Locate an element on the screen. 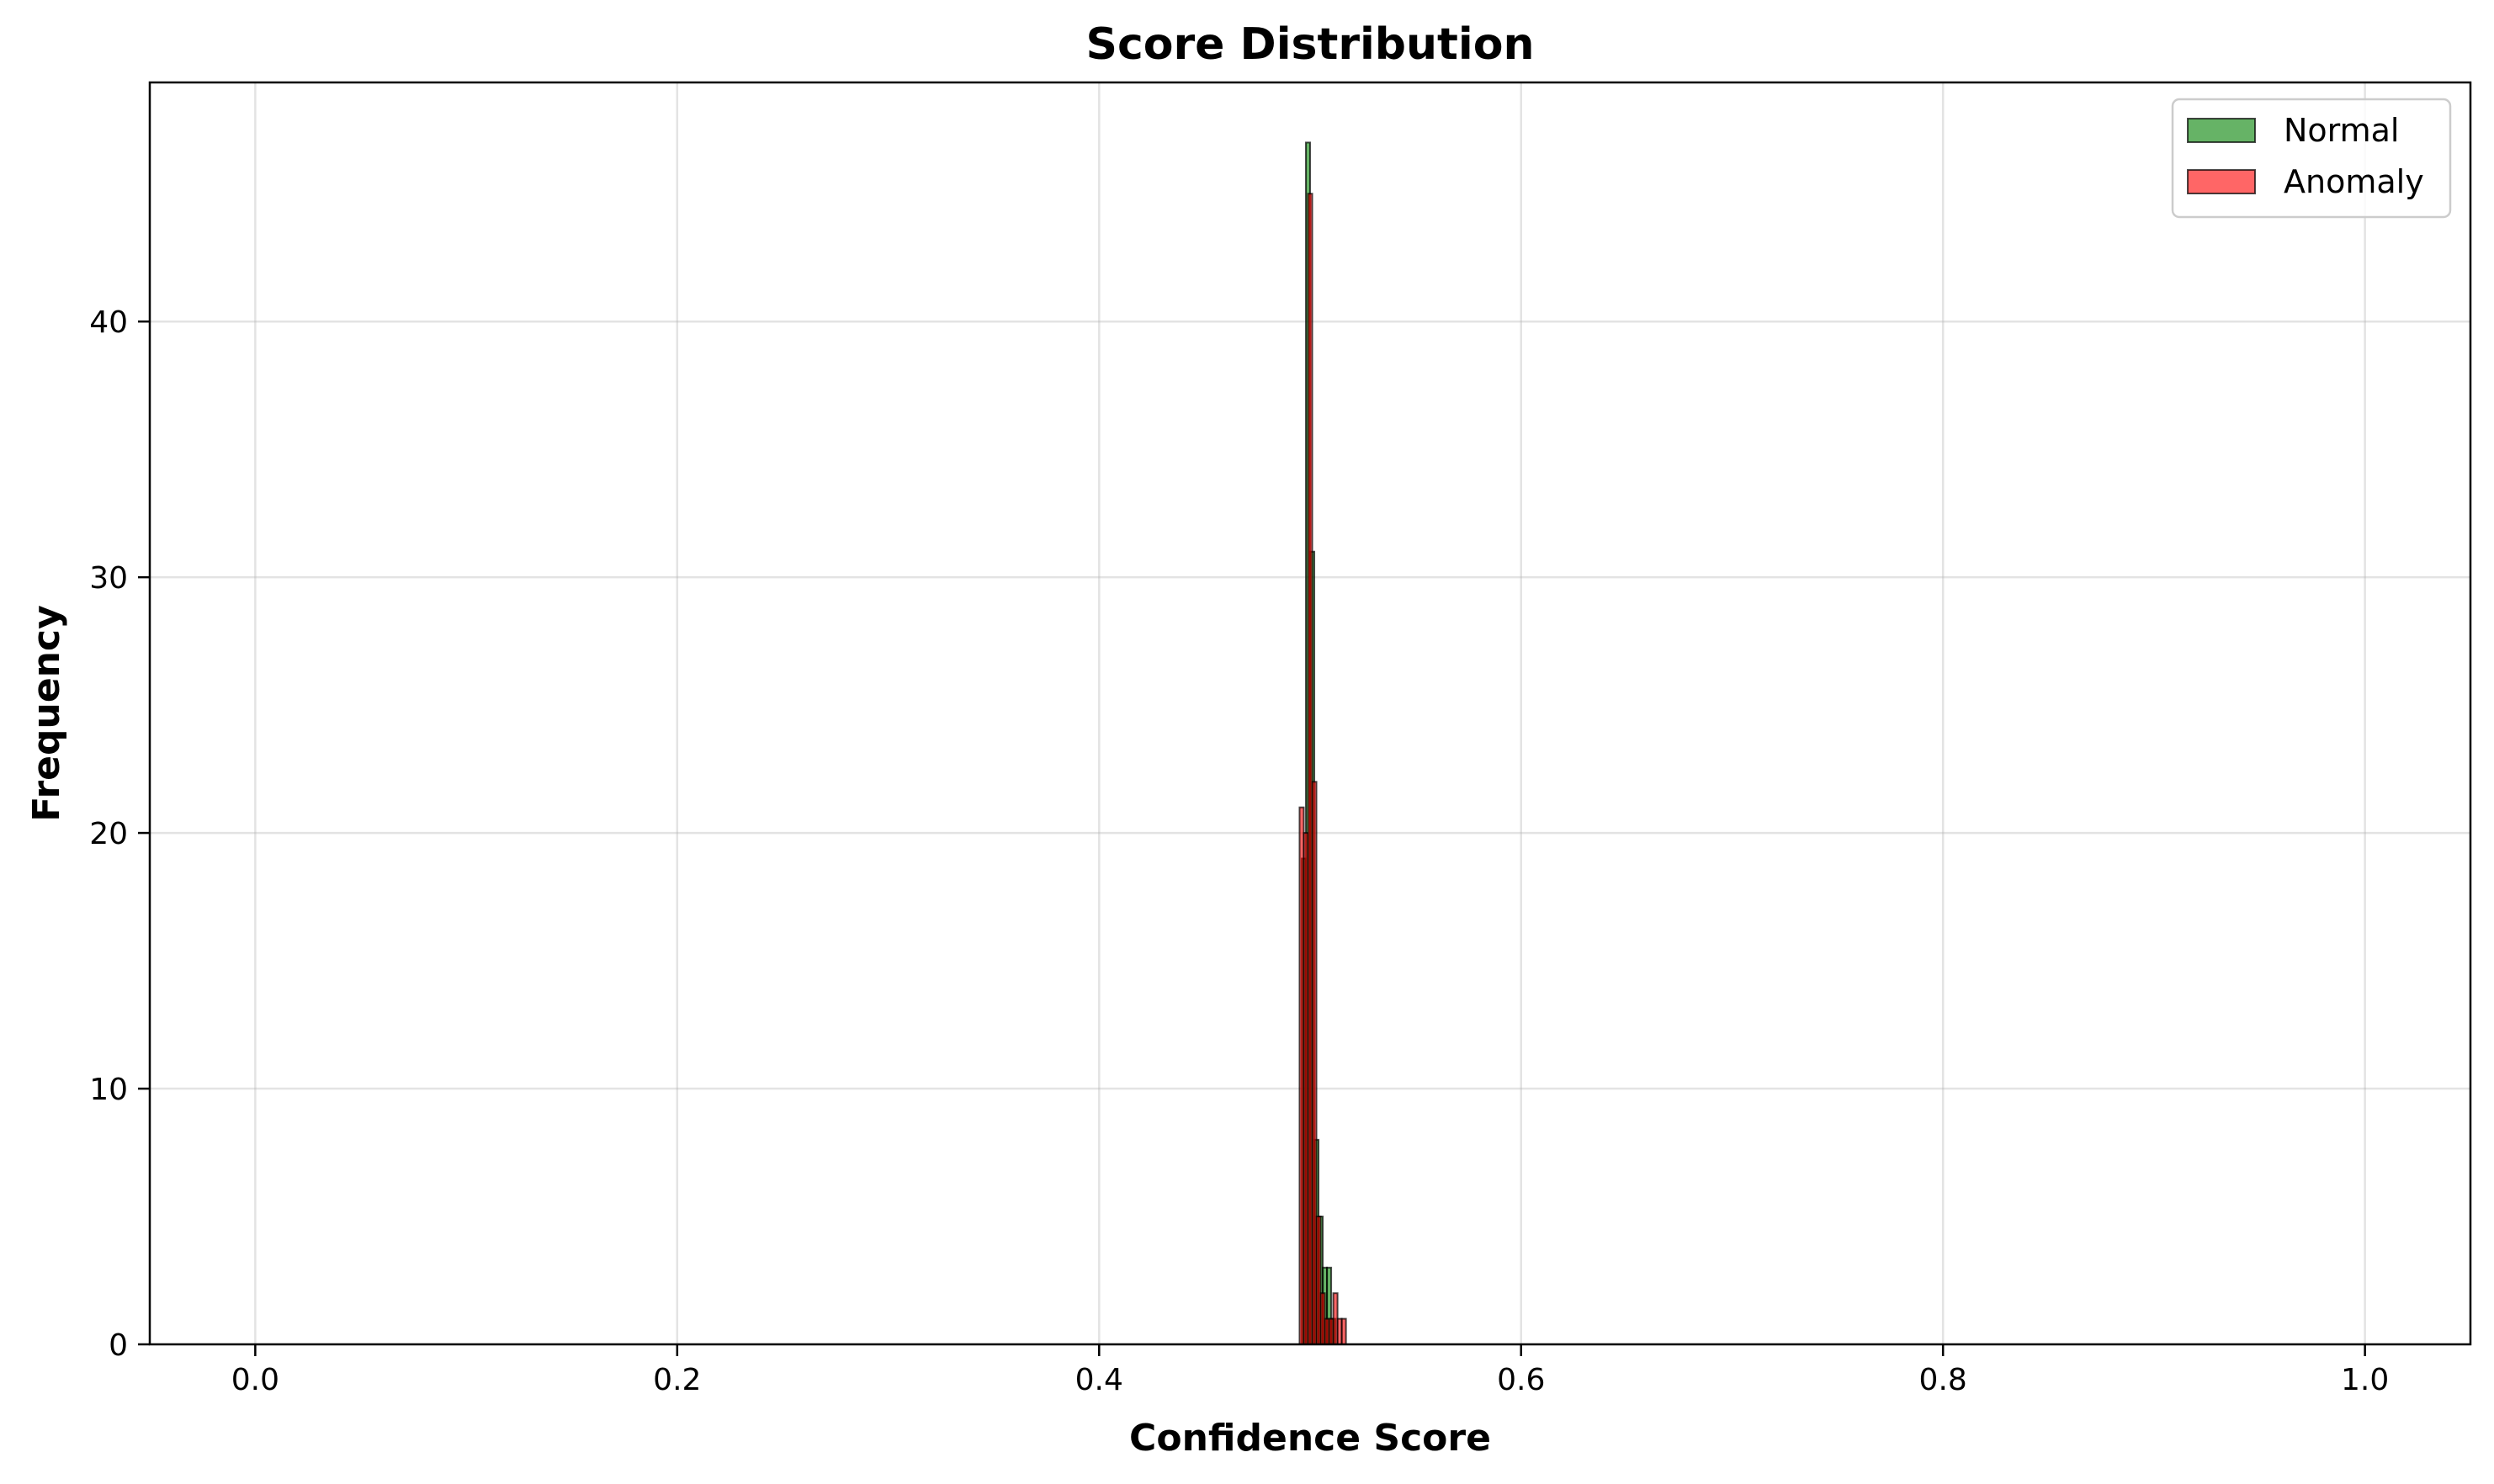  series-anomaly is located at coordinates (1322, 769).